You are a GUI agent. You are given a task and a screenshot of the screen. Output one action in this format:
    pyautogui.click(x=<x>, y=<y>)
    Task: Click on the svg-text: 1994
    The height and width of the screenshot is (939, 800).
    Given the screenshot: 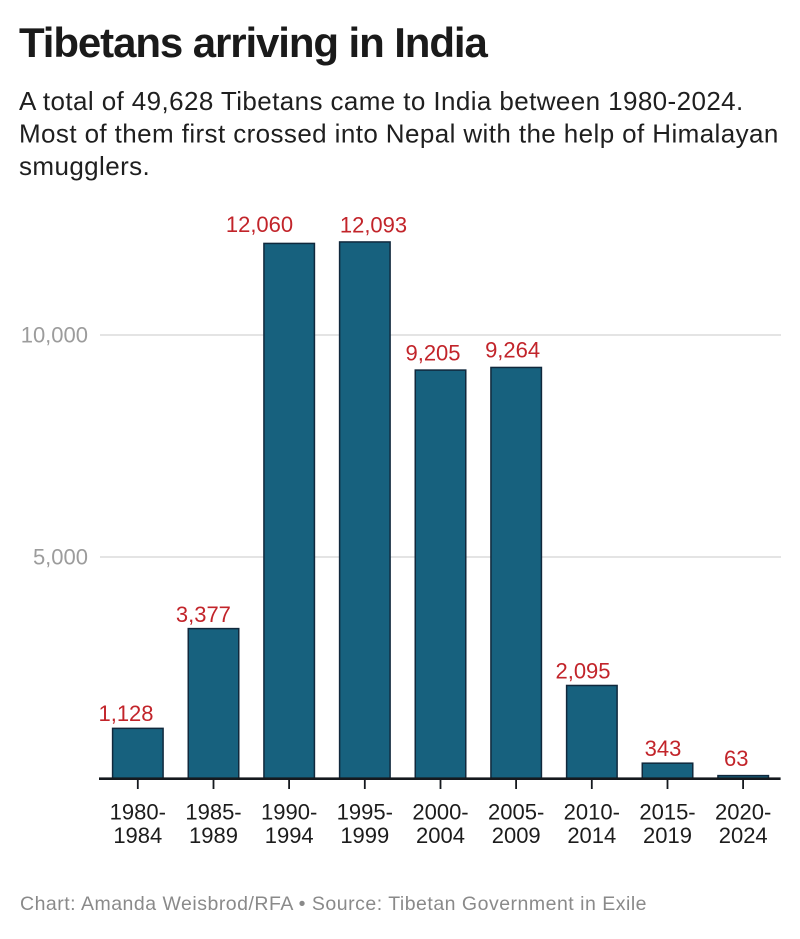 What is the action you would take?
    pyautogui.click(x=289, y=835)
    